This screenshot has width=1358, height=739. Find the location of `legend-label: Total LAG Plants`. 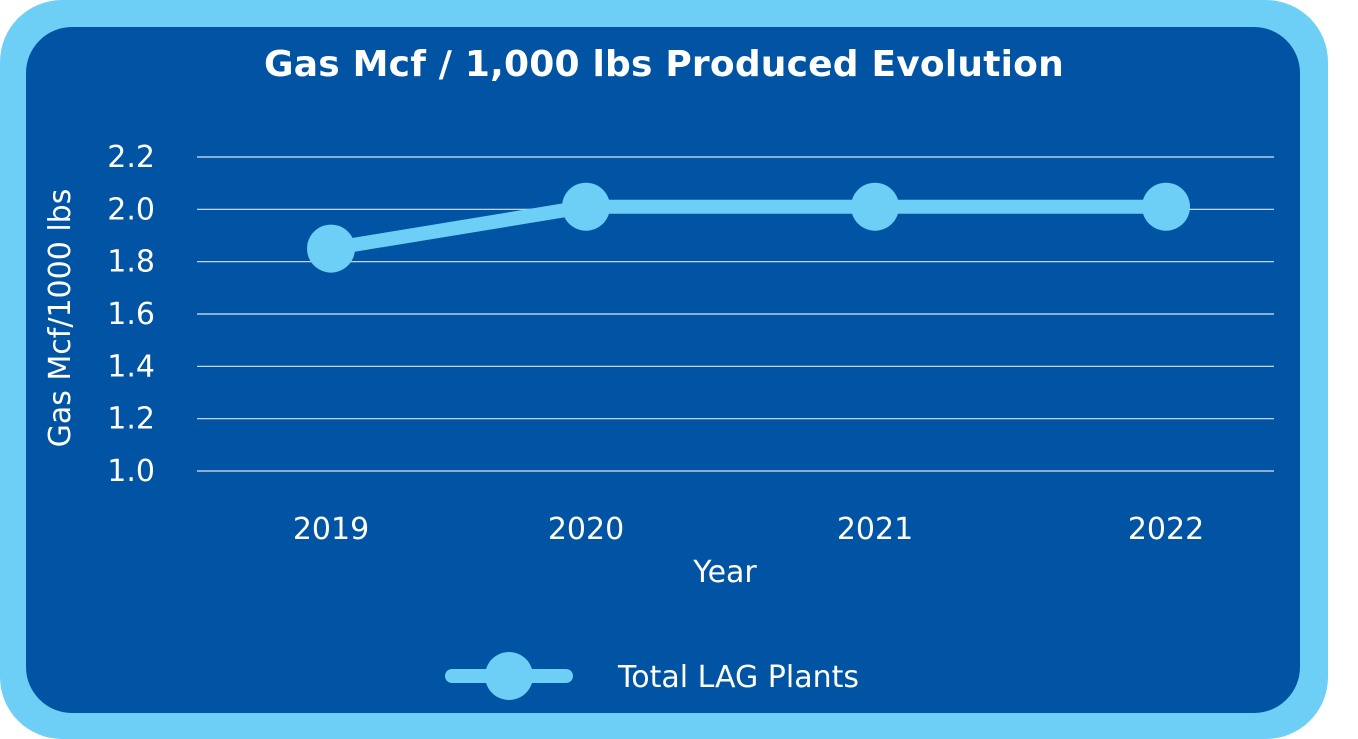

legend-label: Total LAG Plants is located at coordinates (738, 677).